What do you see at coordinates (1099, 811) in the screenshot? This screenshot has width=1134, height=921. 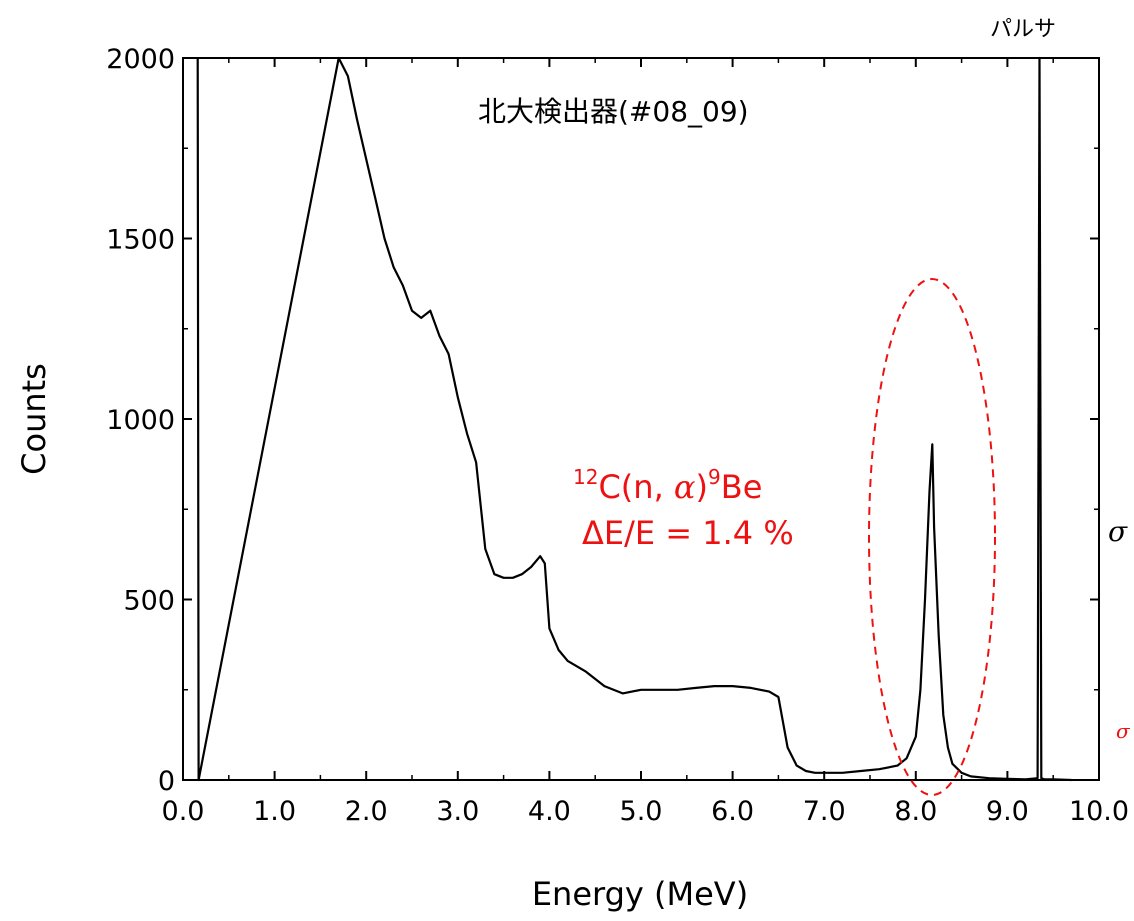 I see `x-tick-label: 10.0` at bounding box center [1099, 811].